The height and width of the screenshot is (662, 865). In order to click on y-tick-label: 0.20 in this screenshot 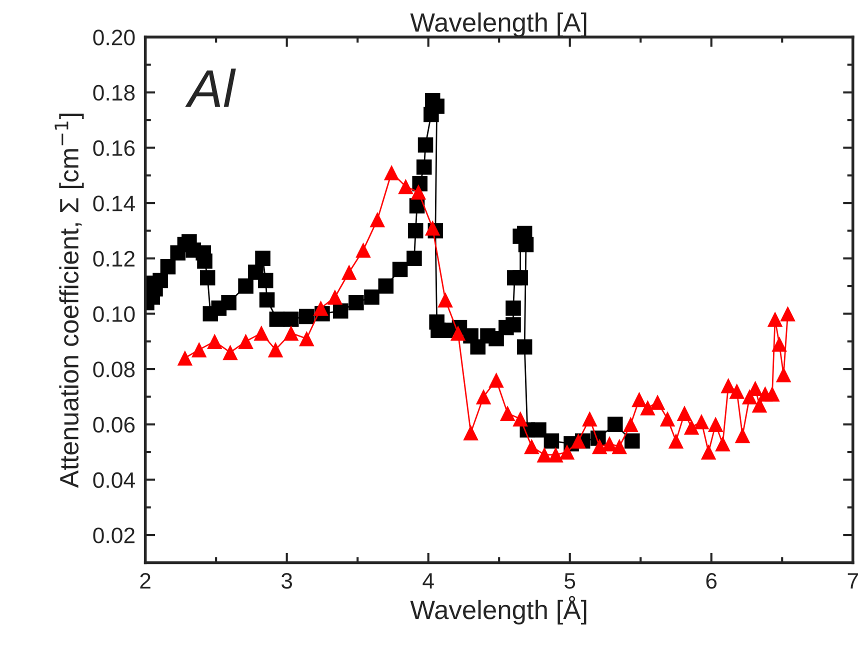, I will do `click(114, 38)`.